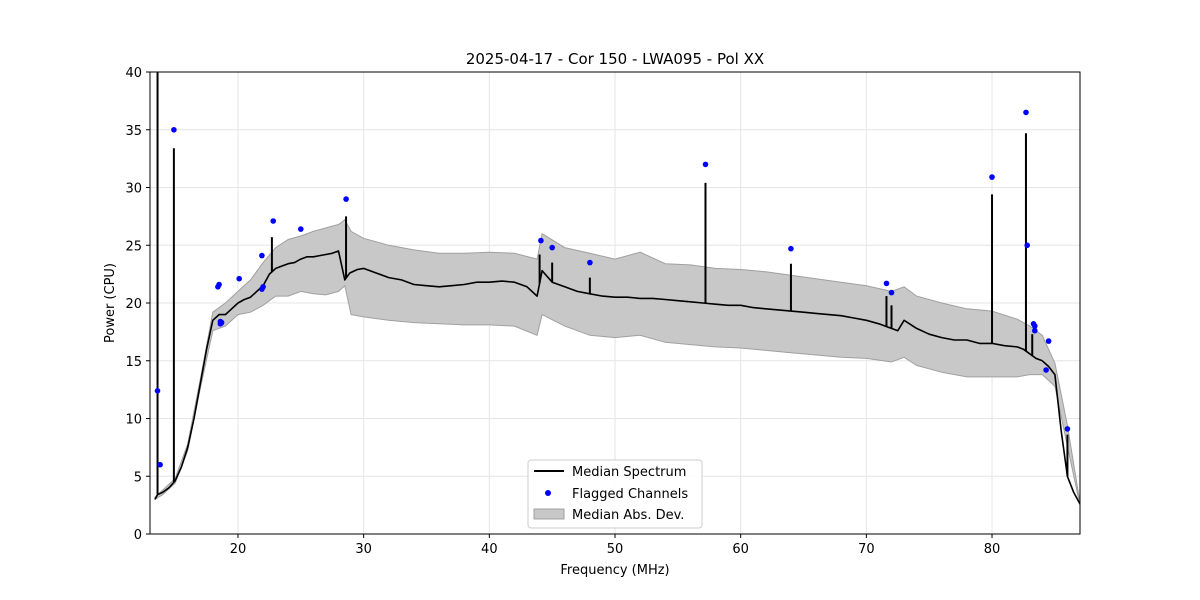 This screenshot has width=1200, height=600. Describe the element at coordinates (133, 131) in the screenshot. I see `y-tick-label: 35` at that location.